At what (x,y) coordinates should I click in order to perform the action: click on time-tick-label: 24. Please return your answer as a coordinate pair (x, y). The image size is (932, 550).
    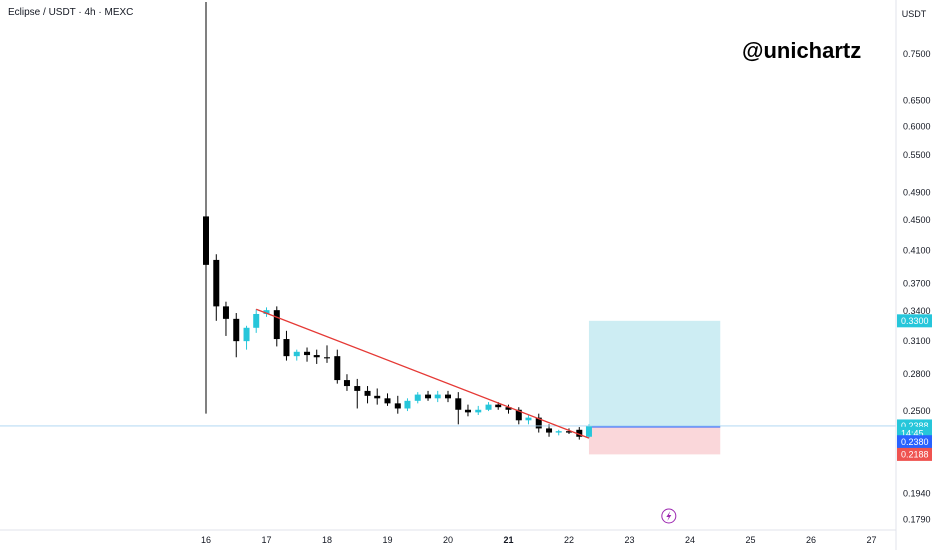
    Looking at the image, I should click on (690, 540).